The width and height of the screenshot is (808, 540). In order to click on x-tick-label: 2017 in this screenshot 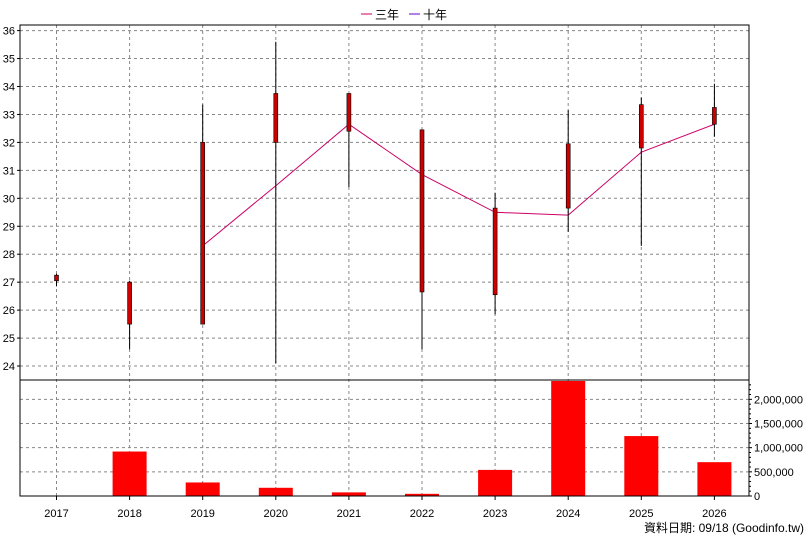, I will do `click(56, 514)`.